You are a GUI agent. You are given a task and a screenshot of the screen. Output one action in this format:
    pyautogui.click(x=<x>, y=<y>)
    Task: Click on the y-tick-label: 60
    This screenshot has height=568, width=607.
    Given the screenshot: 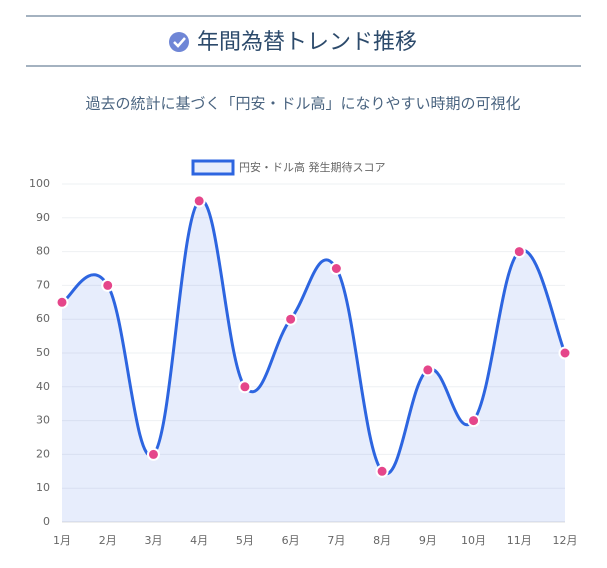 What is the action you would take?
    pyautogui.click(x=43, y=318)
    